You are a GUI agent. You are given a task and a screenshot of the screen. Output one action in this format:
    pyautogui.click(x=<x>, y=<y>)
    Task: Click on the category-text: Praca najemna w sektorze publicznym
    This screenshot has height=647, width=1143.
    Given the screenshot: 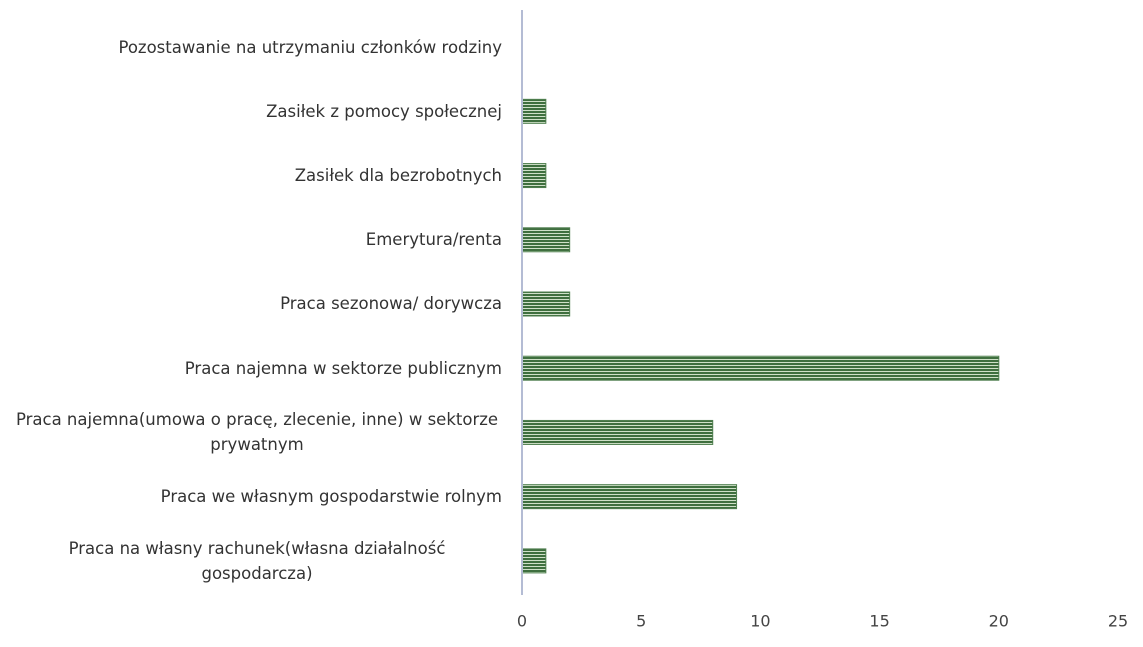 What is the action you would take?
    pyautogui.click(x=343, y=368)
    